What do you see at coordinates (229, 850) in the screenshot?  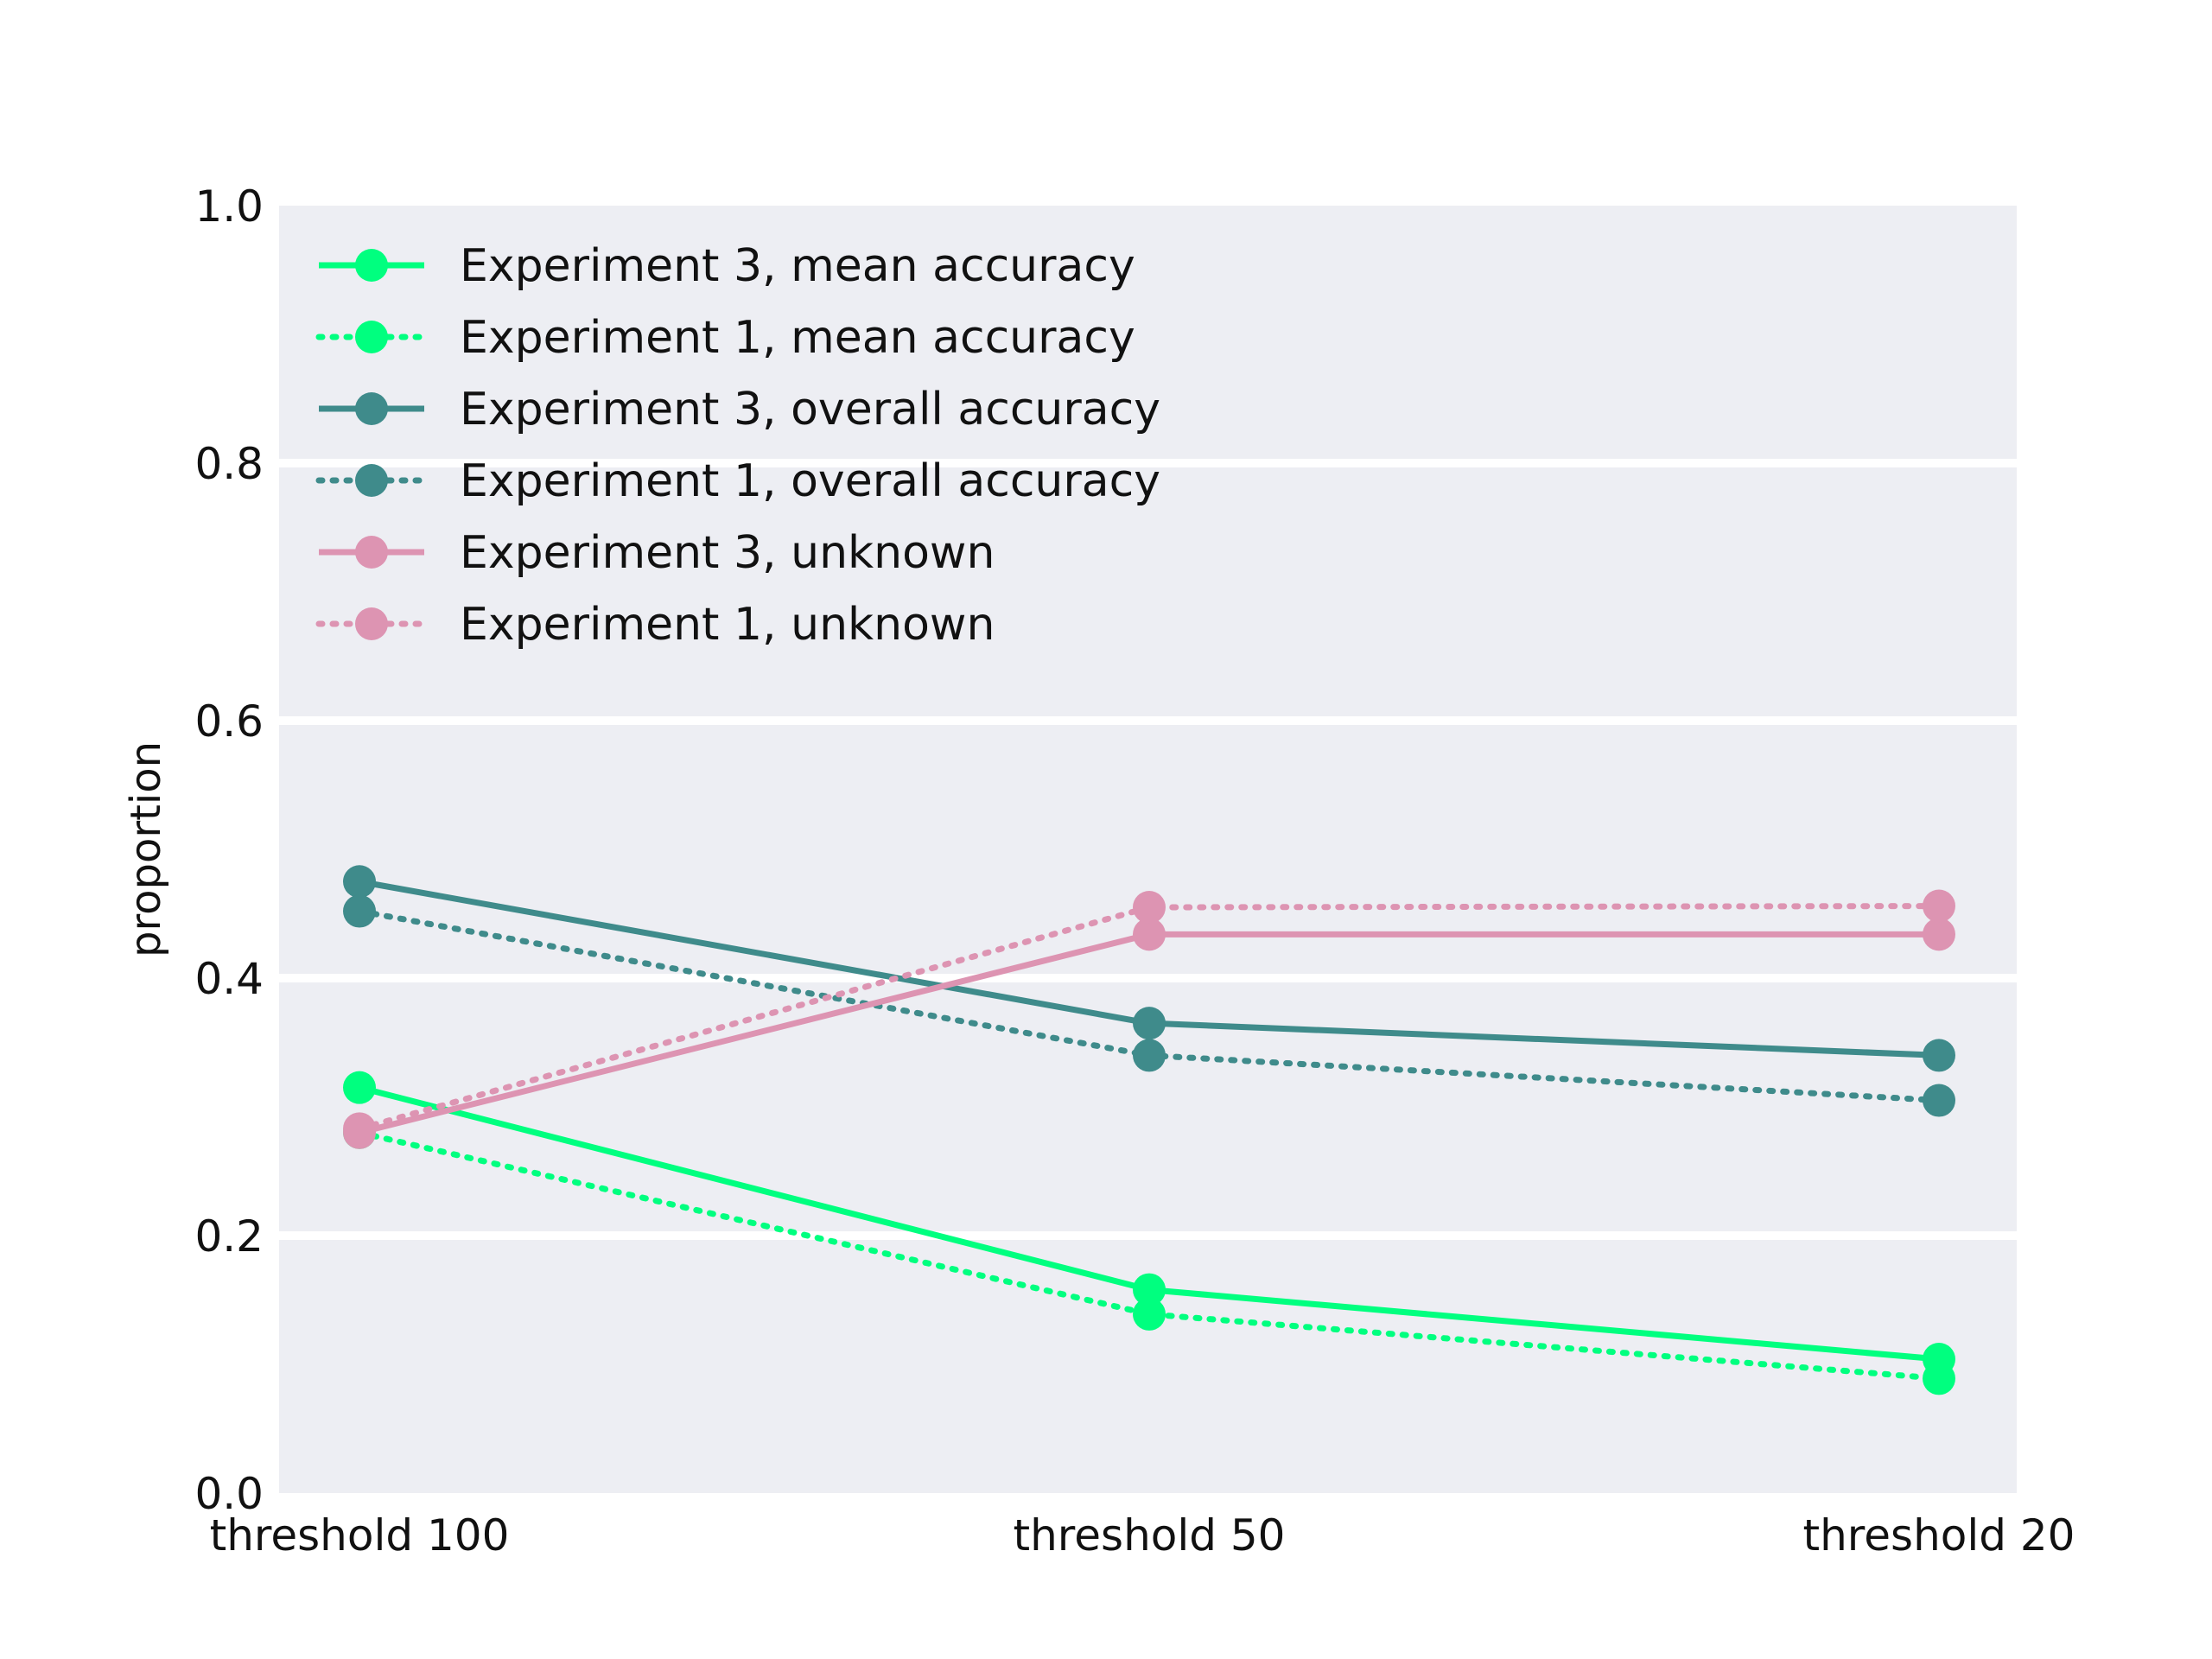 I see `y-axis-ticks: 0.00.20.40.60.81.0` at bounding box center [229, 850].